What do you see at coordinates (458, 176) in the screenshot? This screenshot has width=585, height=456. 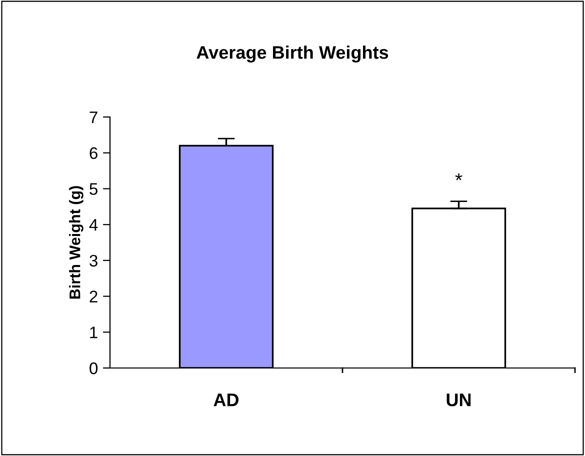 I see `annotation: *` at bounding box center [458, 176].